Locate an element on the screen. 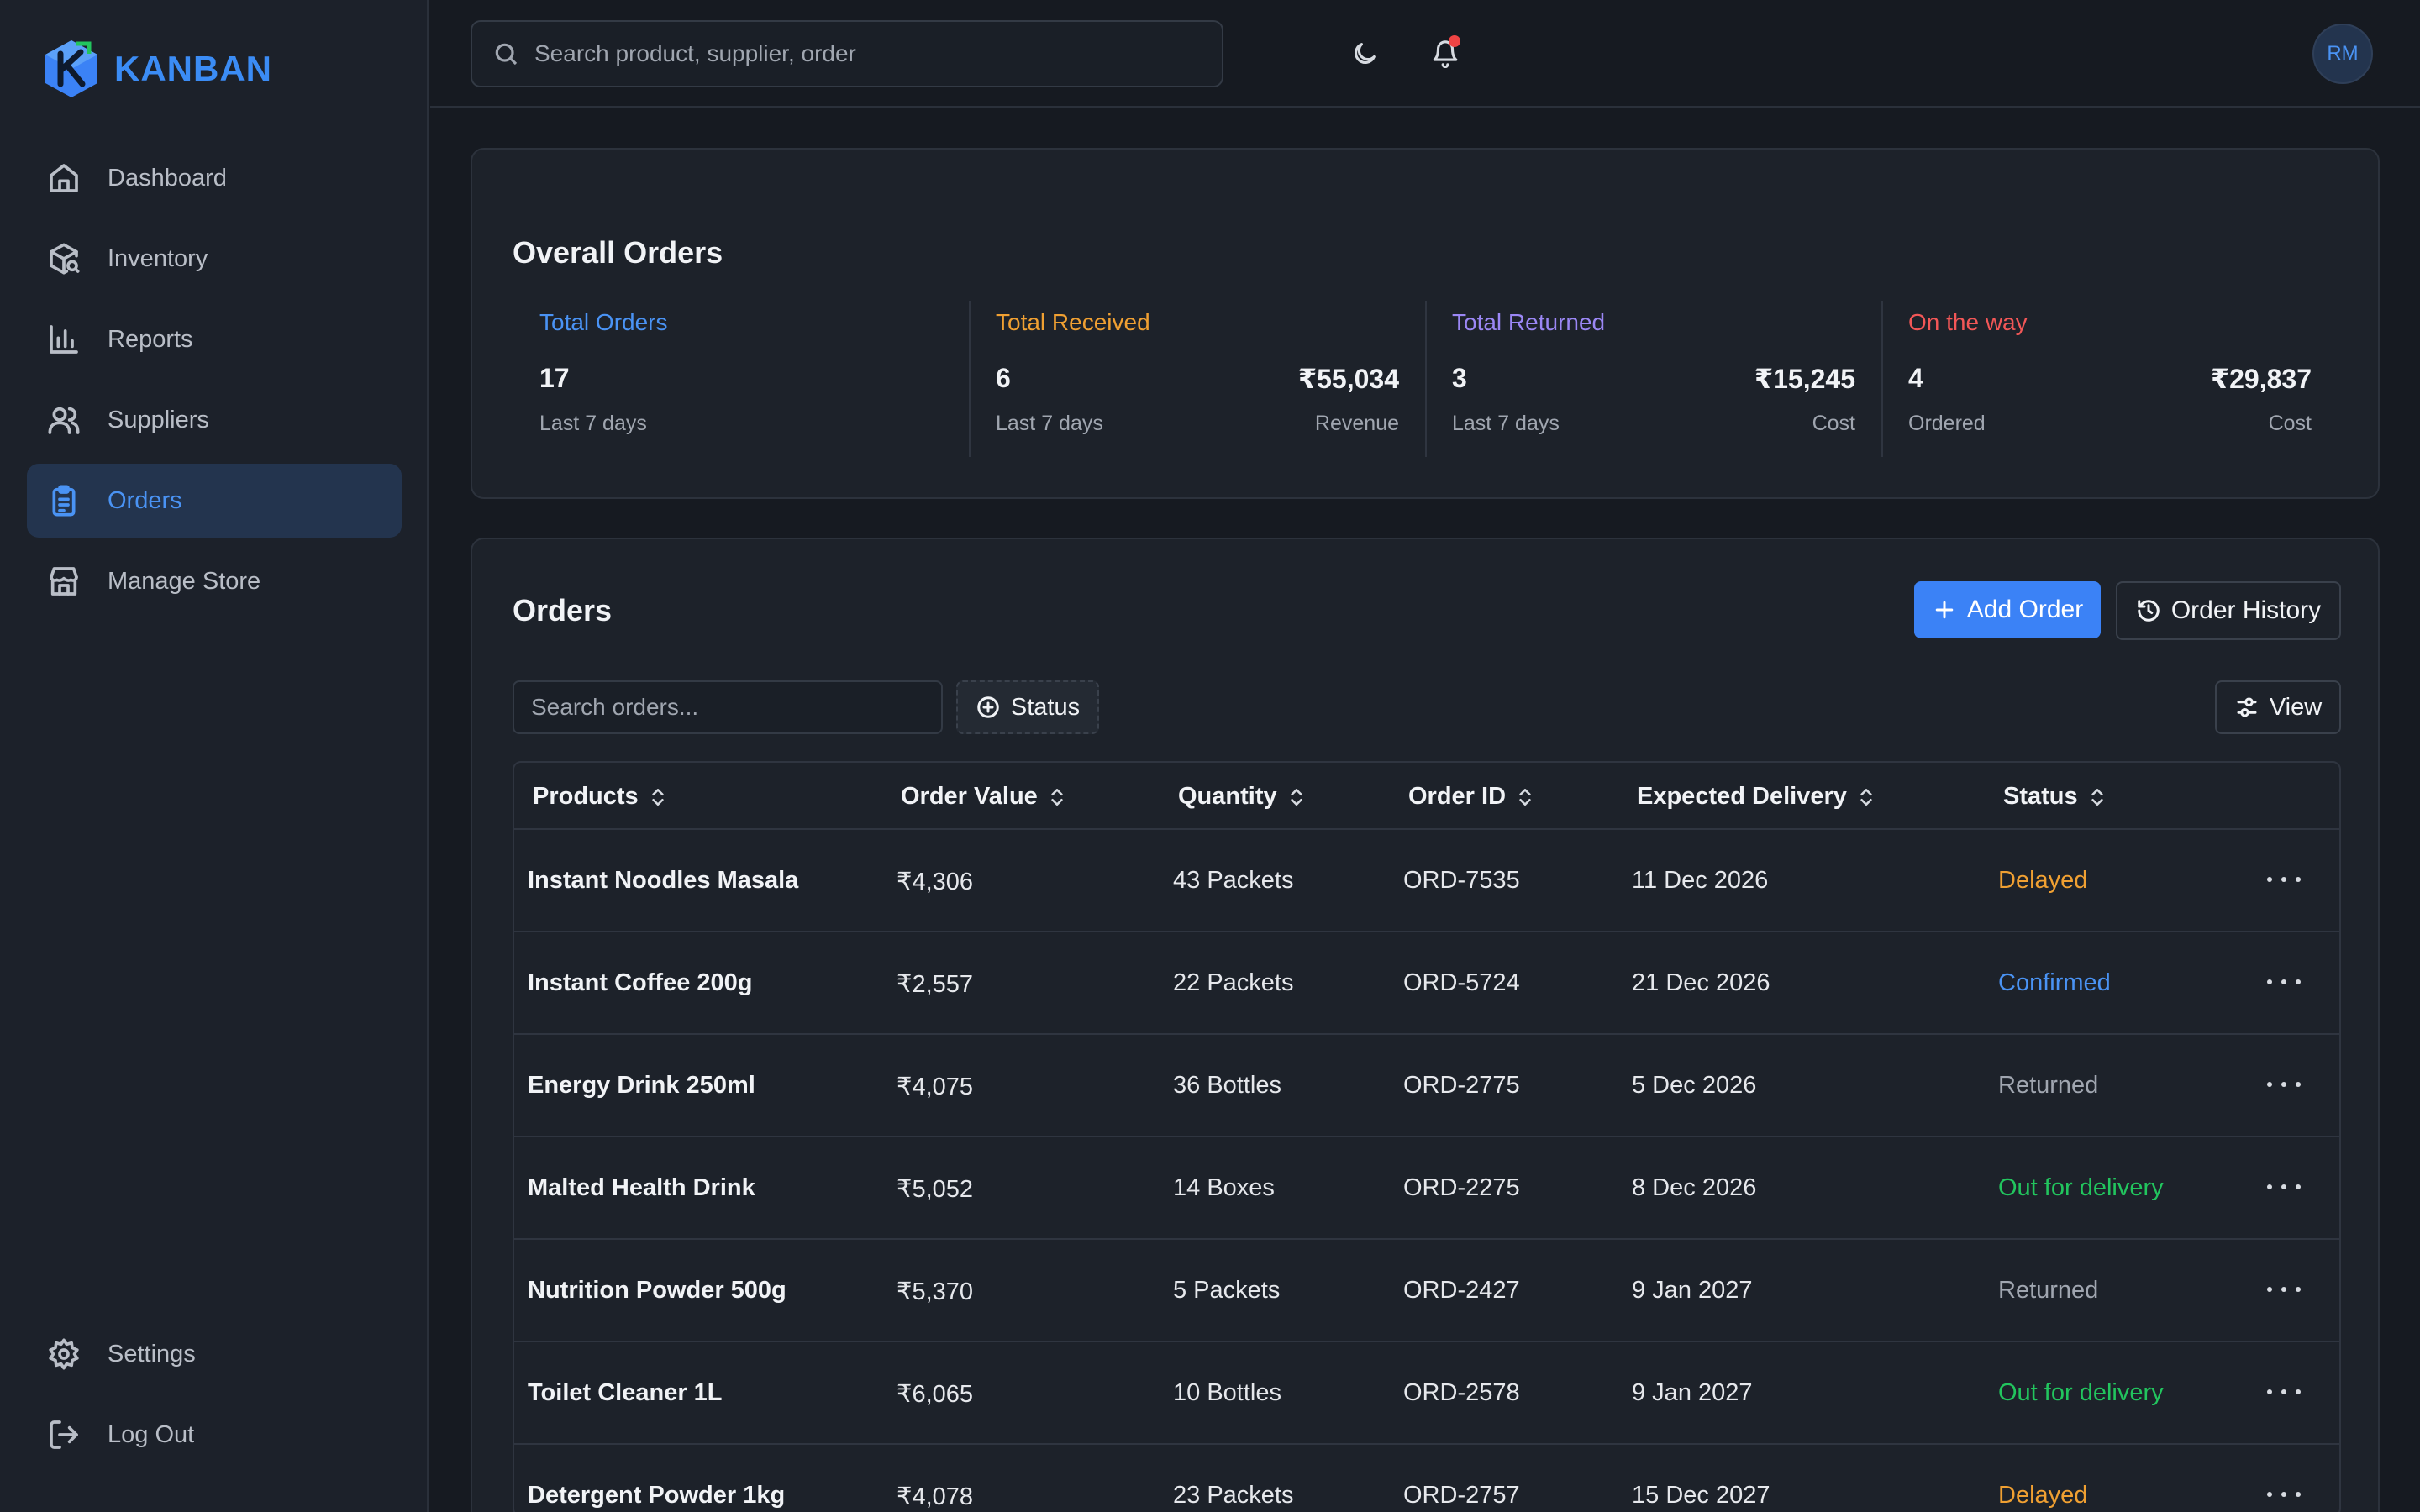 The height and width of the screenshot is (1512, 2420). avatar: RM is located at coordinates (2342, 54).